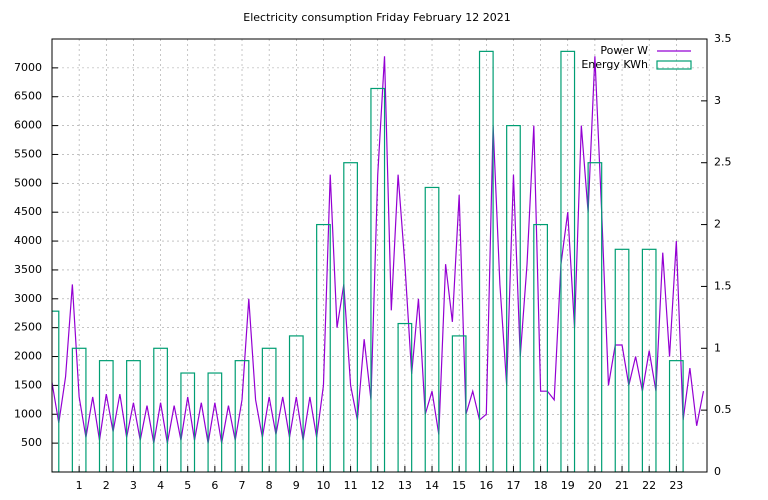  Describe the element at coordinates (432, 485) in the screenshot. I see `x-tick-label: 14` at that location.